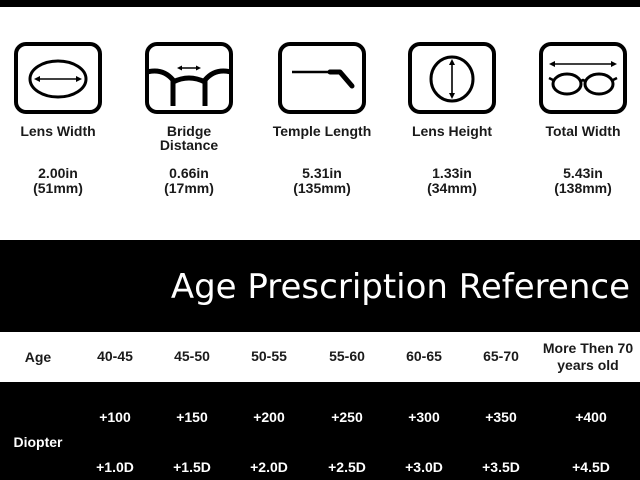  I want to click on diopter-label: Diopter, so click(38, 442).